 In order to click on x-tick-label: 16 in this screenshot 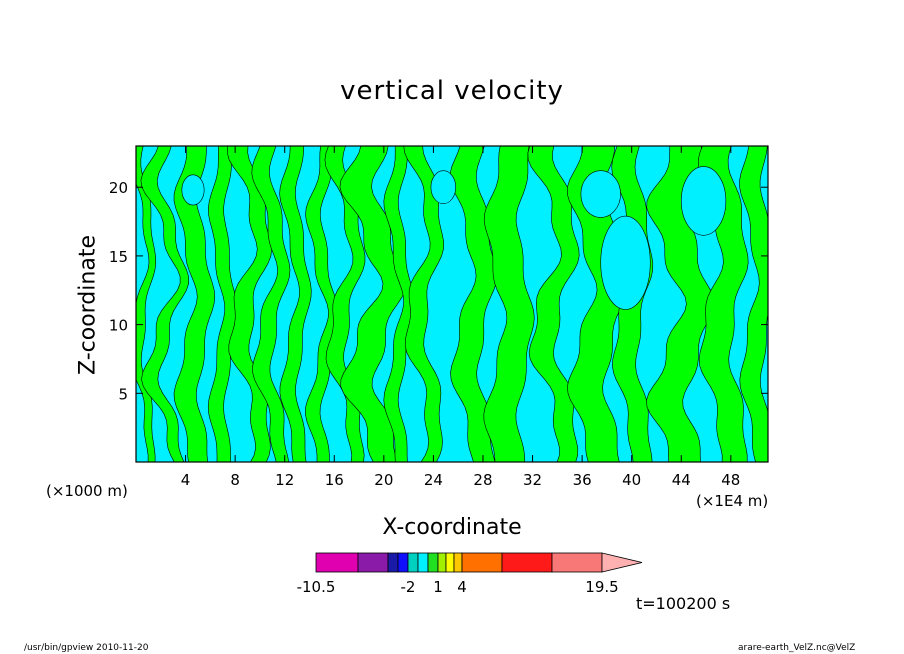, I will do `click(334, 480)`.